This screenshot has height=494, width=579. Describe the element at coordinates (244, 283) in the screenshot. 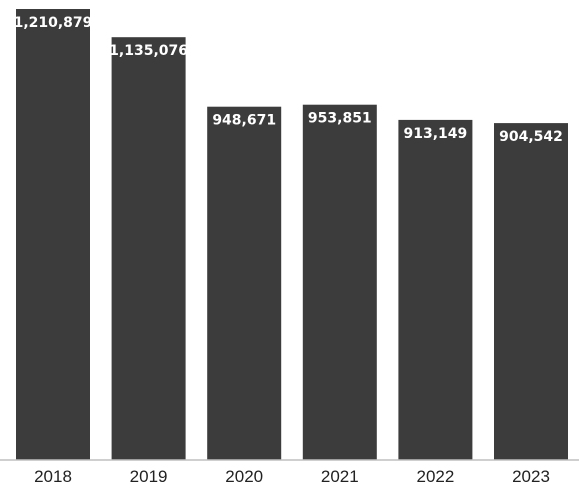

I see `bar-2020` at that location.